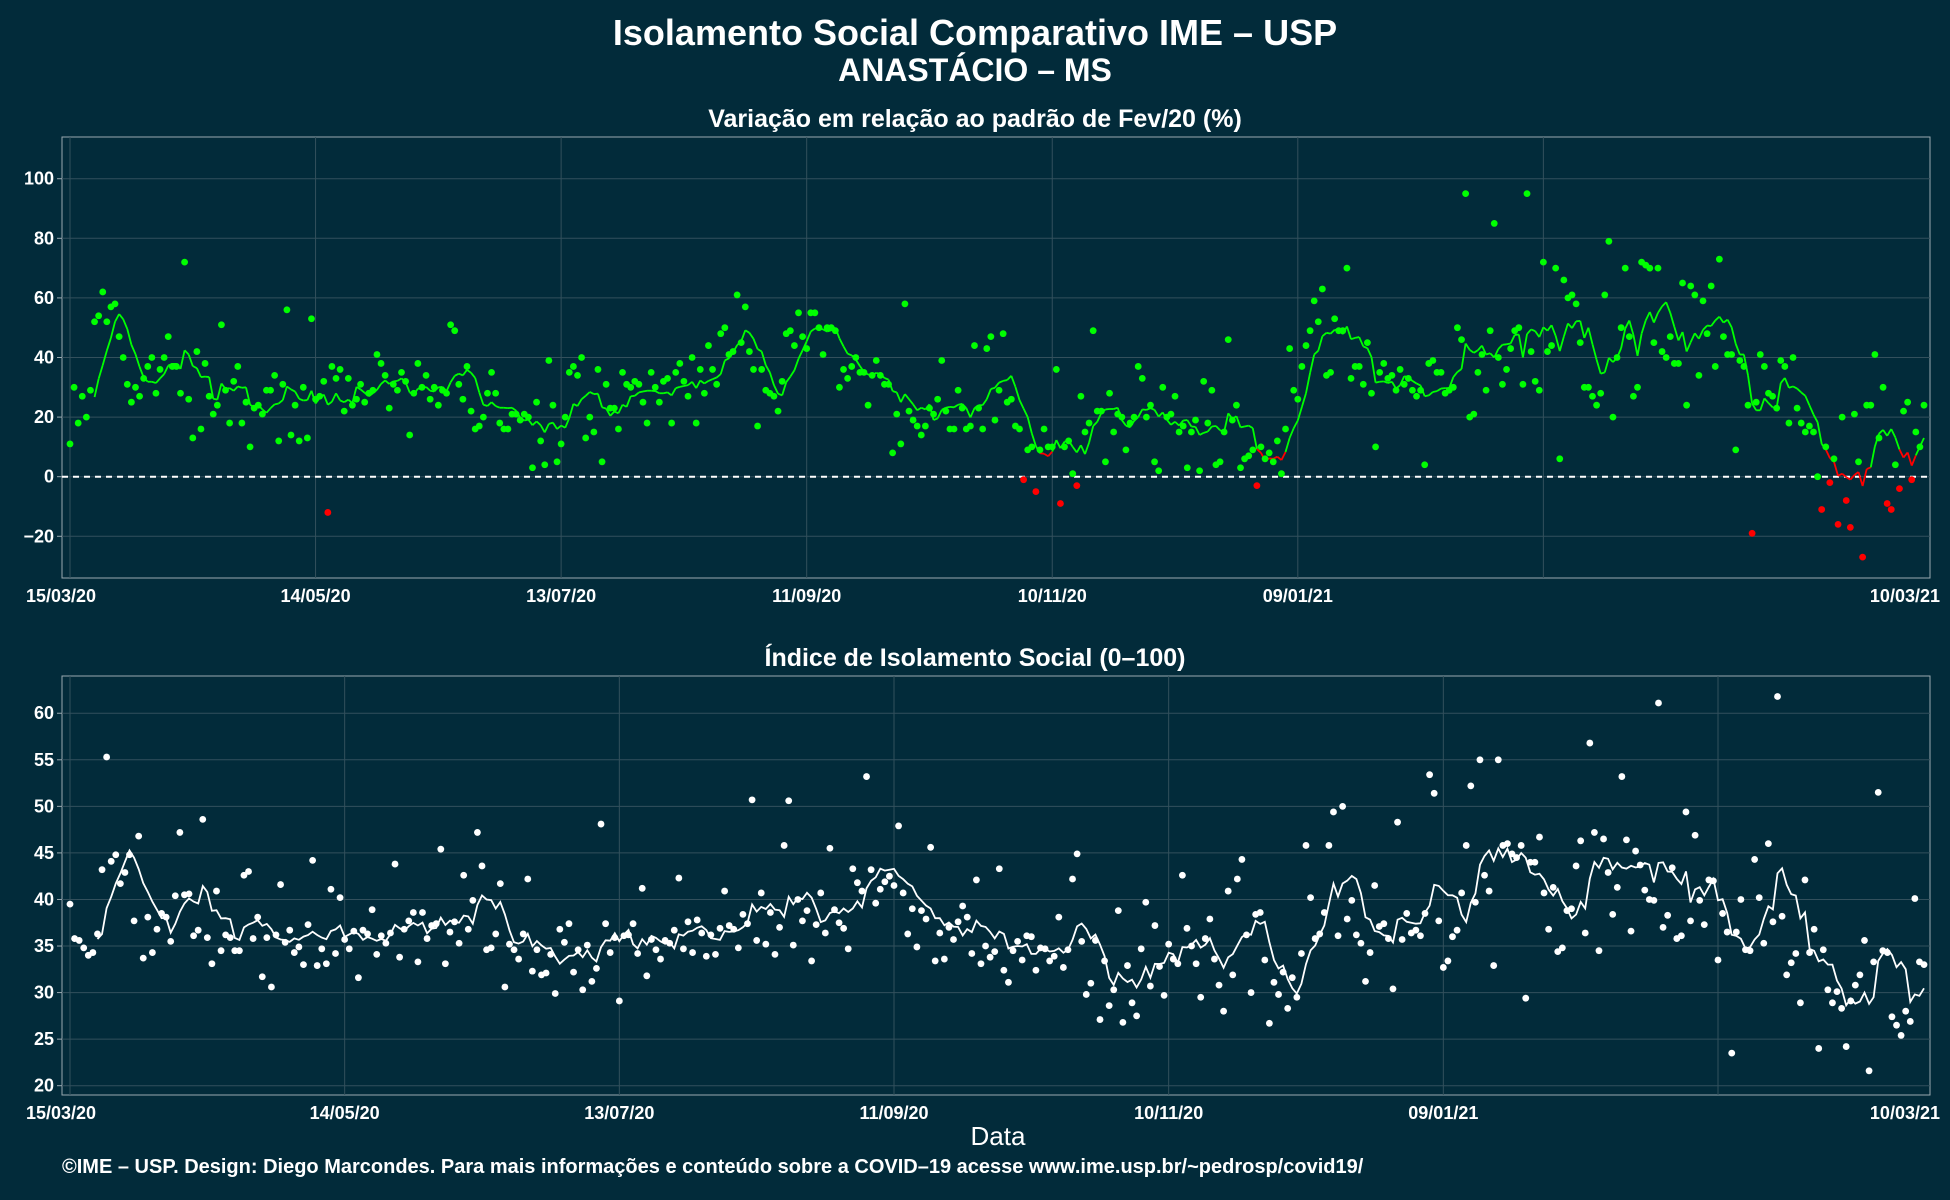 Image resolution: width=1950 pixels, height=1200 pixels. Describe the element at coordinates (44, 946) in the screenshot. I see `p2-y-tick-label: 35` at that location.